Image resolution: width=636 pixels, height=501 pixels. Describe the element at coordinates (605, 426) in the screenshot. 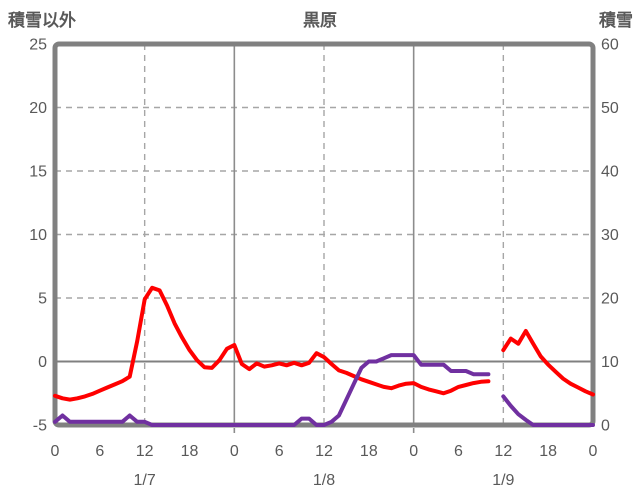

I see `right-axis-tick-label: 0` at that location.